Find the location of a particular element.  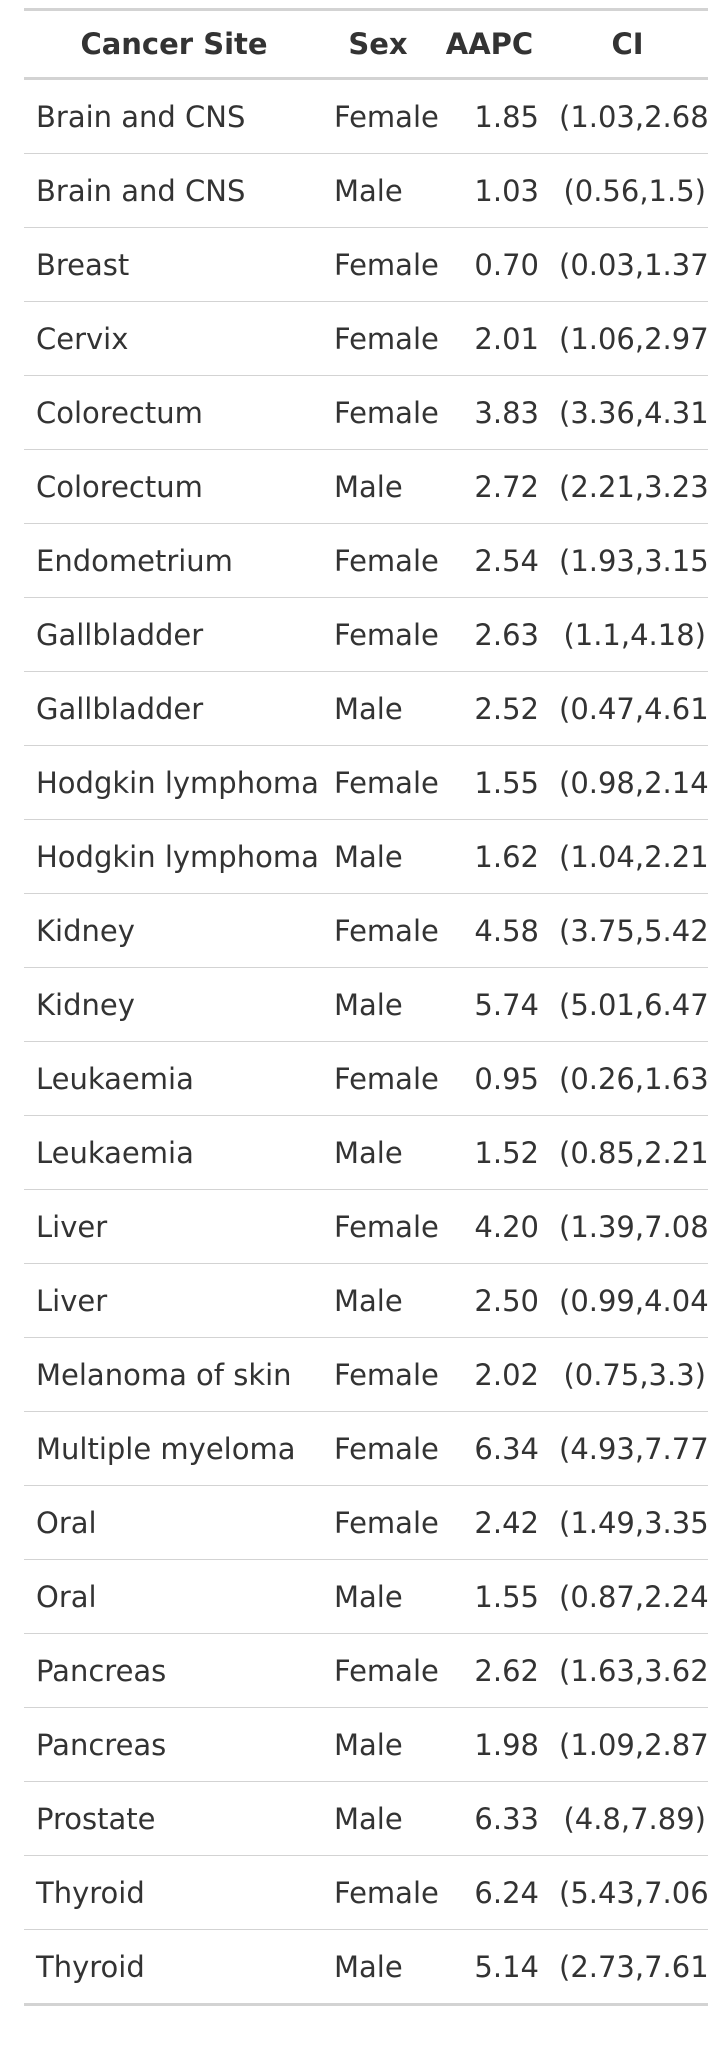

cell-ci: (2.73,7.61) is located at coordinates (627, 1967).